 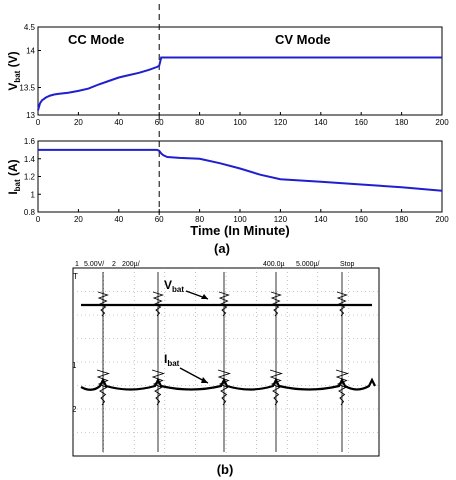 I want to click on vbat-y-axis-label: Vbat (V), so click(x=14, y=70).